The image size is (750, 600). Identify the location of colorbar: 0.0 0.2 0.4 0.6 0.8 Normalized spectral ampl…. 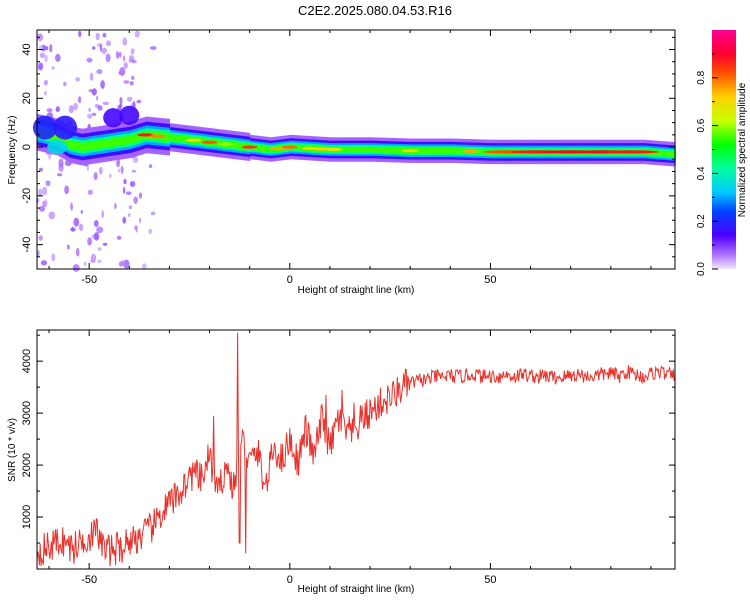
(722, 153).